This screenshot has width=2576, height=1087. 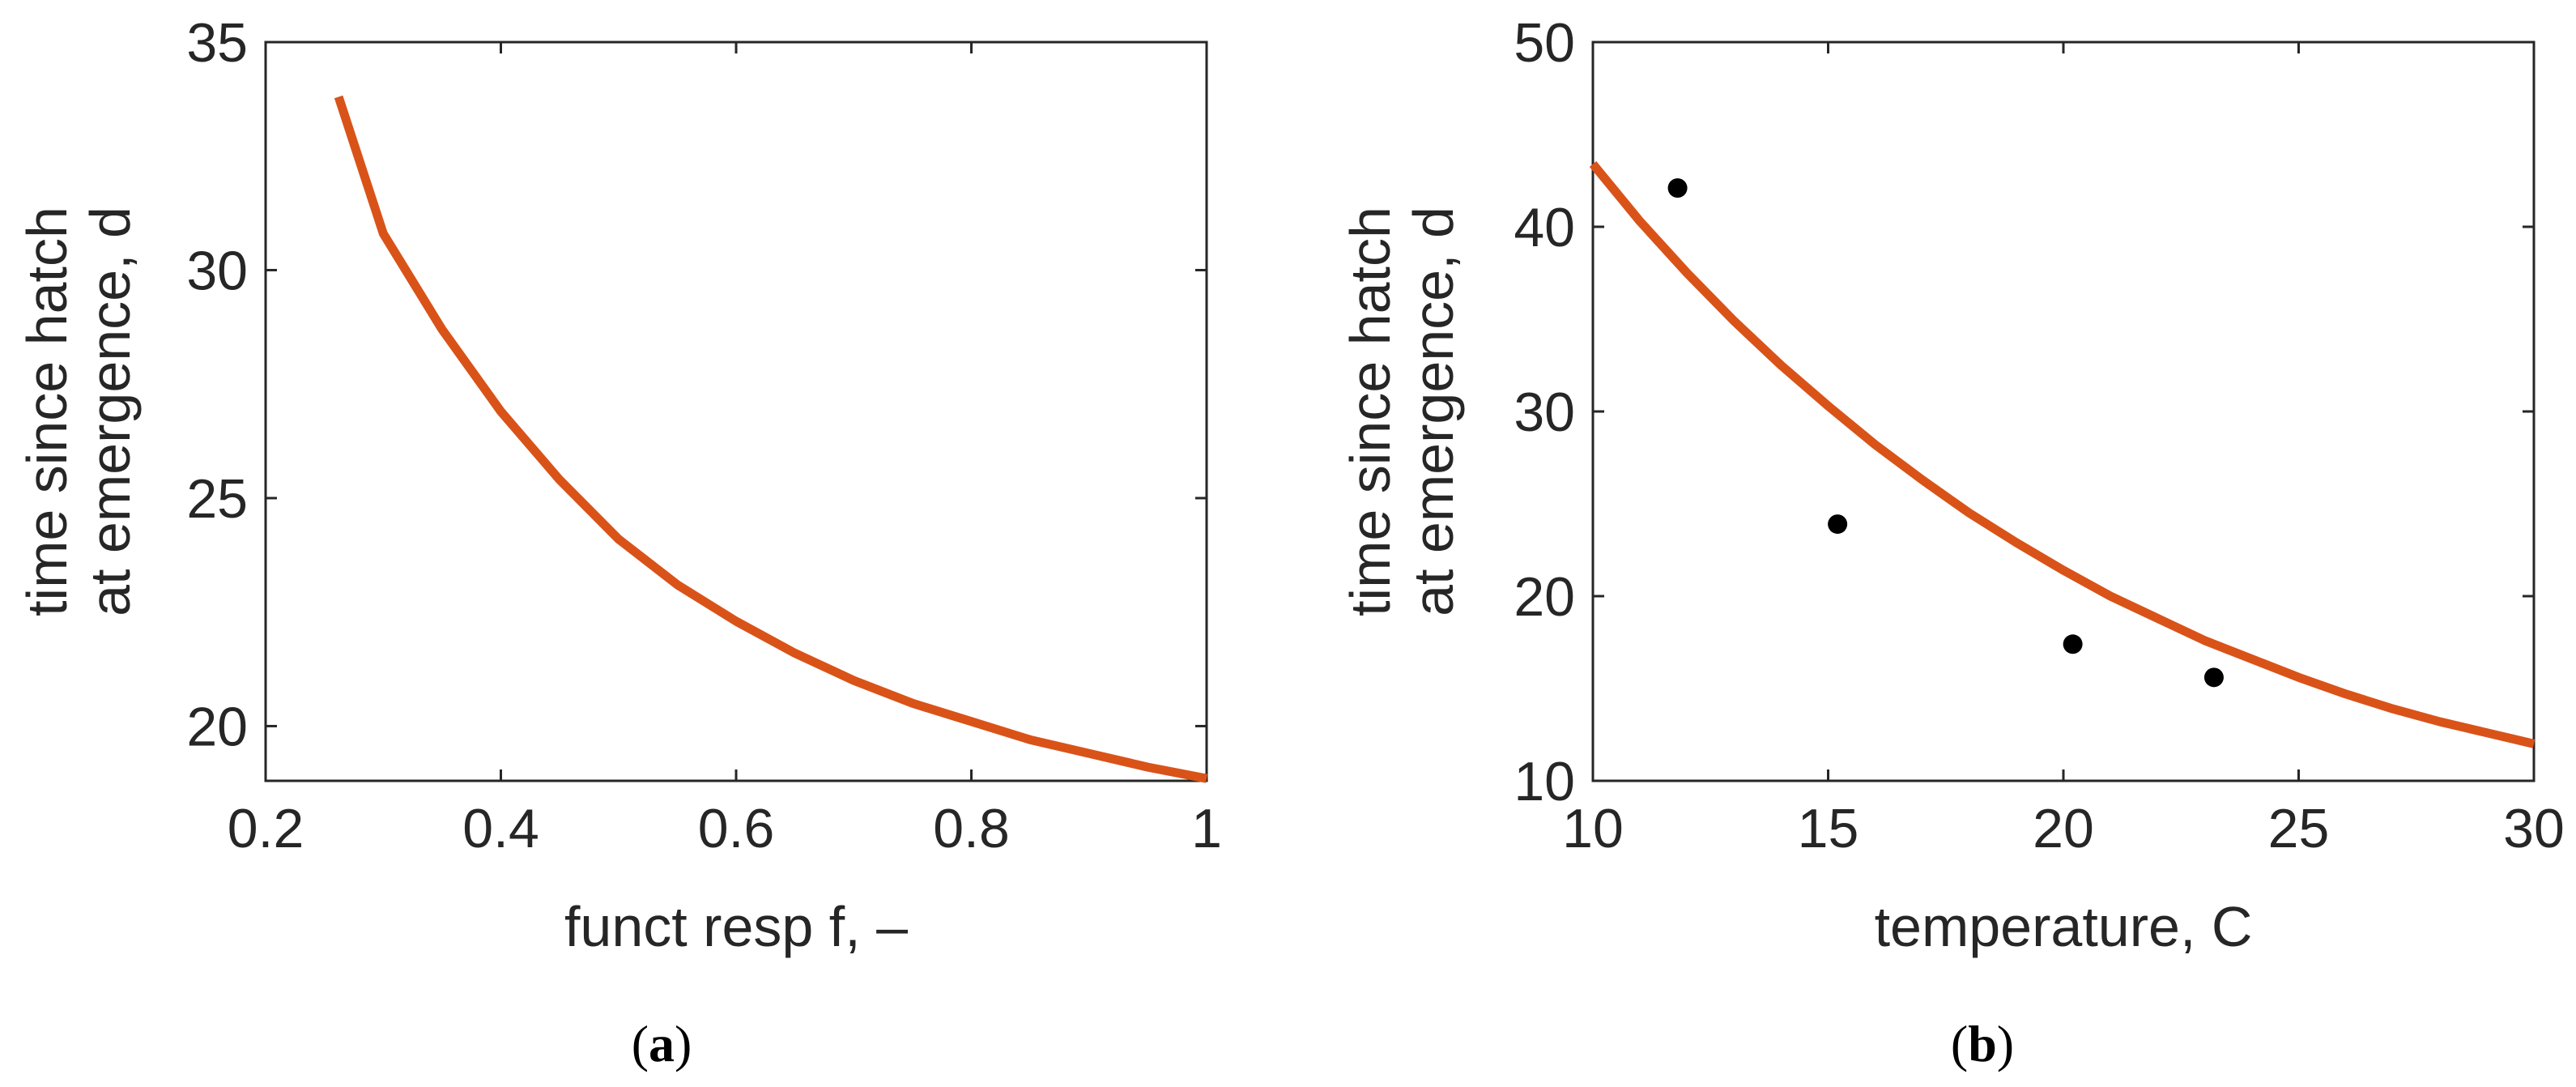 What do you see at coordinates (2063, 829) in the screenshot?
I see `x-tick-label-b-2: 20` at bounding box center [2063, 829].